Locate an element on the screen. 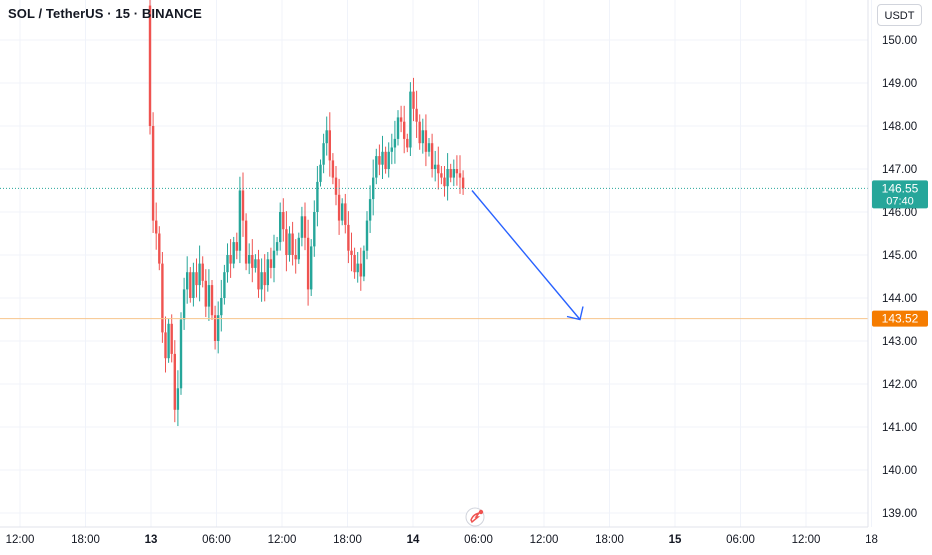  target-level-label: 143.52 is located at coordinates (900, 319).